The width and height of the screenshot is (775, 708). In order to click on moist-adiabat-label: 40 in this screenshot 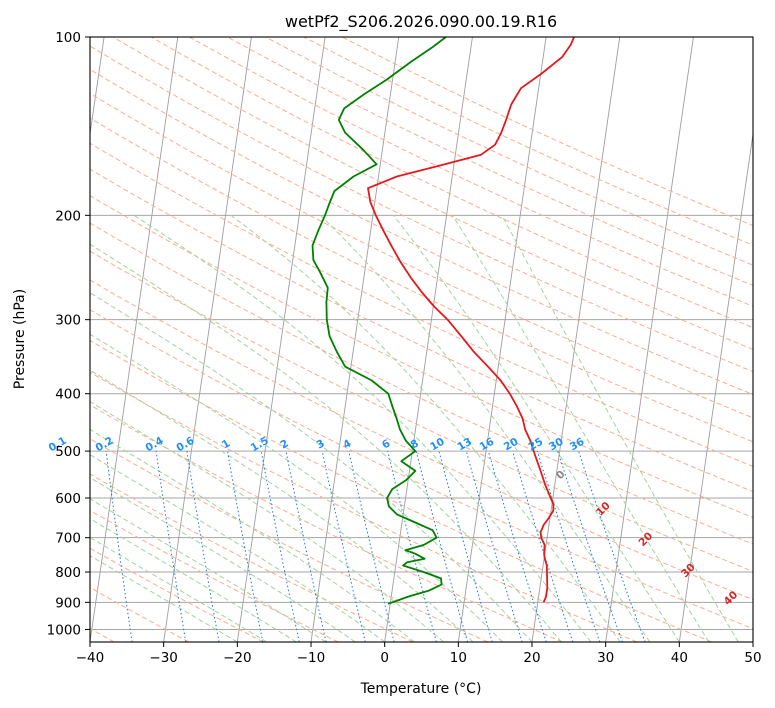, I will do `click(730, 598)`.